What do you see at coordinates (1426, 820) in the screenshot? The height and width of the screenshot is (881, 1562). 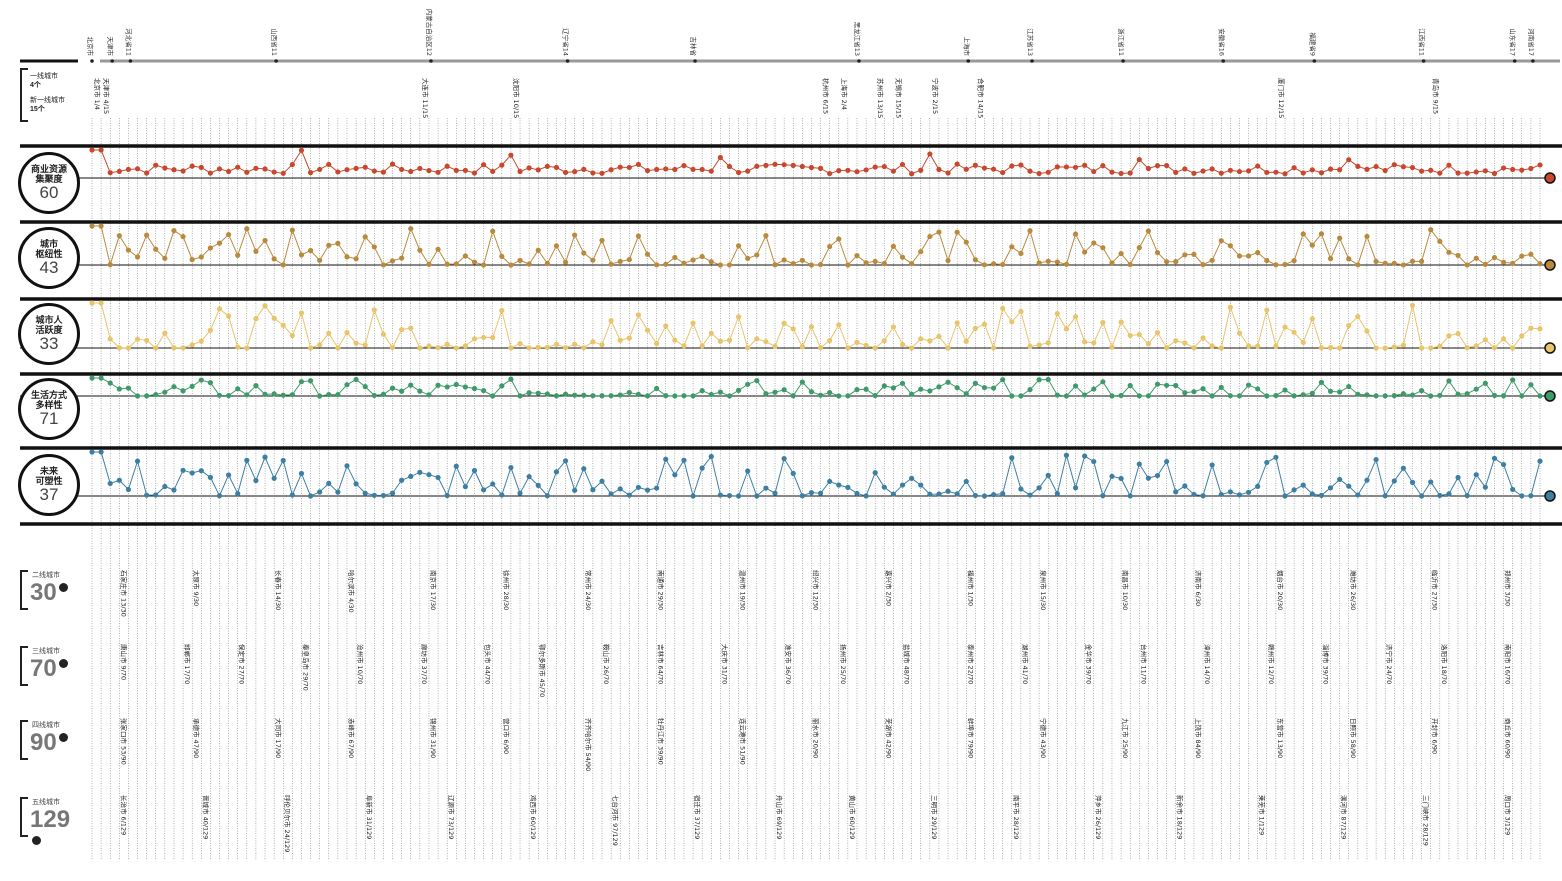 I see `city-label: 三门峡市 28/129` at bounding box center [1426, 820].